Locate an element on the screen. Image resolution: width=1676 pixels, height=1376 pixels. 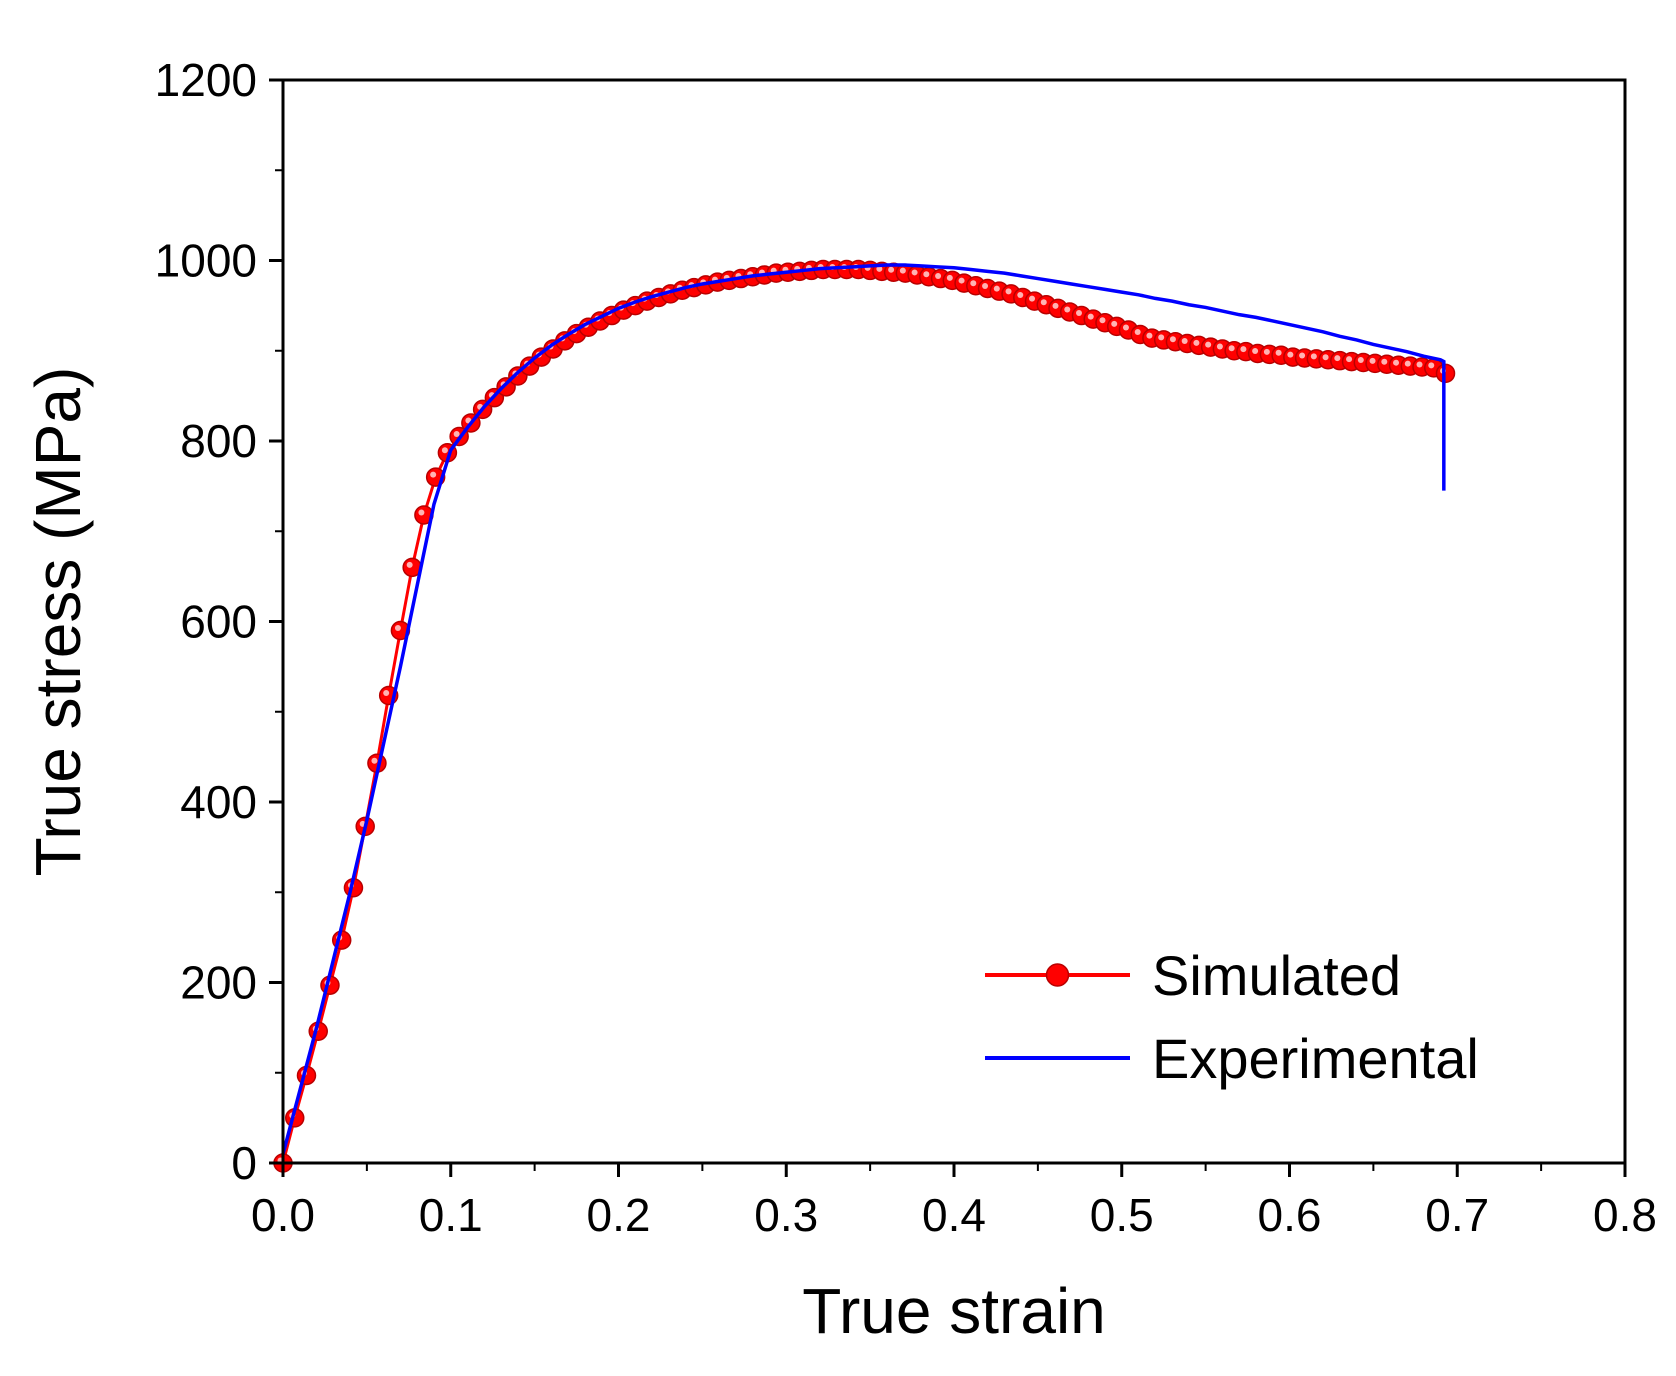
y-tick-label: 600 is located at coordinates (218, 622).